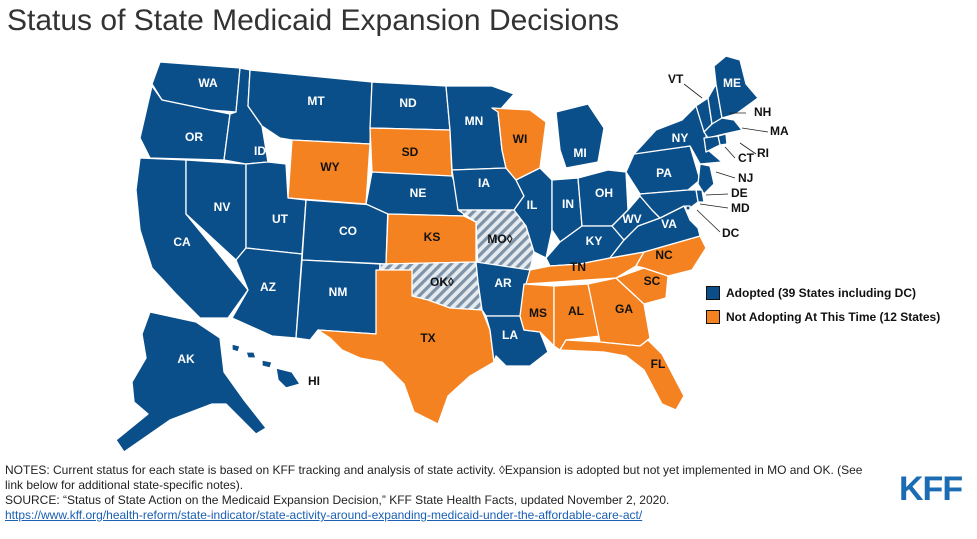 The height and width of the screenshot is (539, 977). I want to click on state-label-ms: MS, so click(538, 313).